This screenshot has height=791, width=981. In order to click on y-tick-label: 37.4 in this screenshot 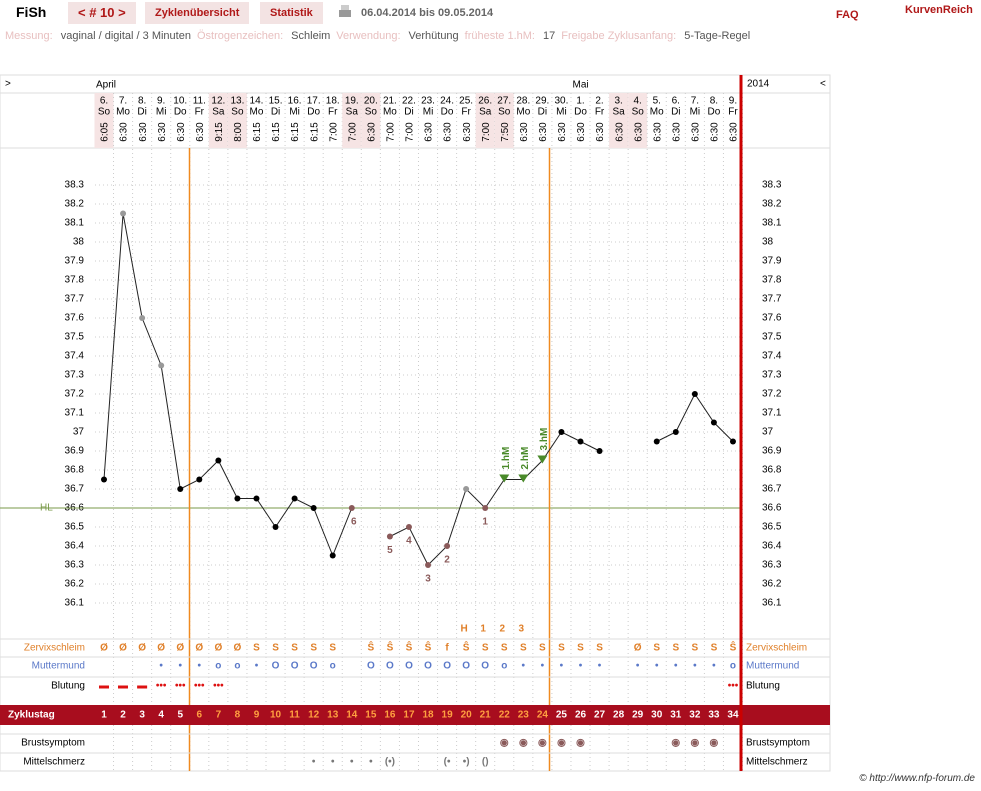, I will do `click(772, 356)`.